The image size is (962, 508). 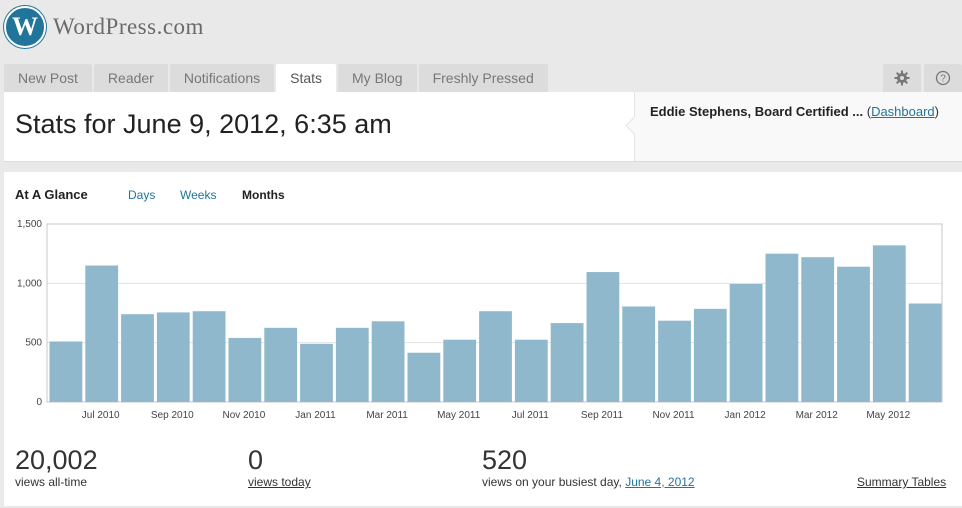 I want to click on tab-new-post: New Post, so click(x=48, y=78).